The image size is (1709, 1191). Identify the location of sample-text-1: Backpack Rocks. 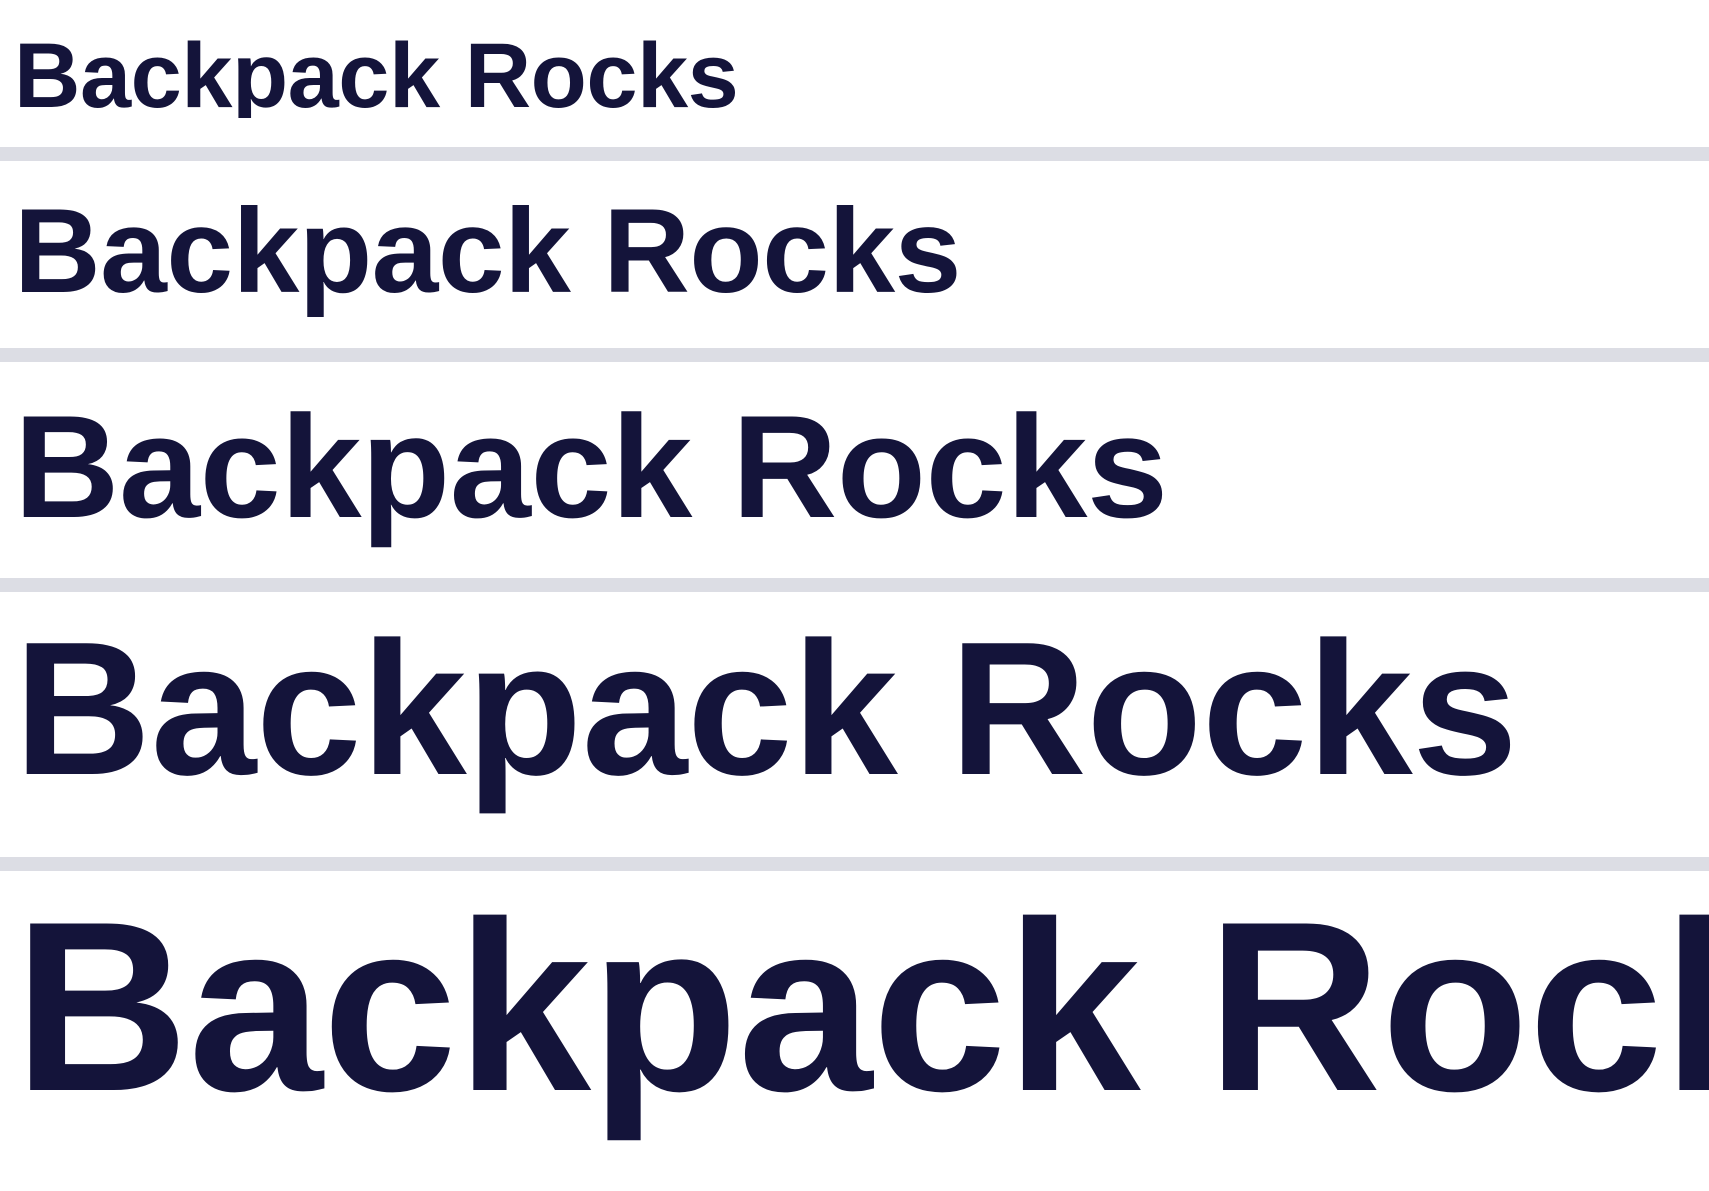
(376, 71).